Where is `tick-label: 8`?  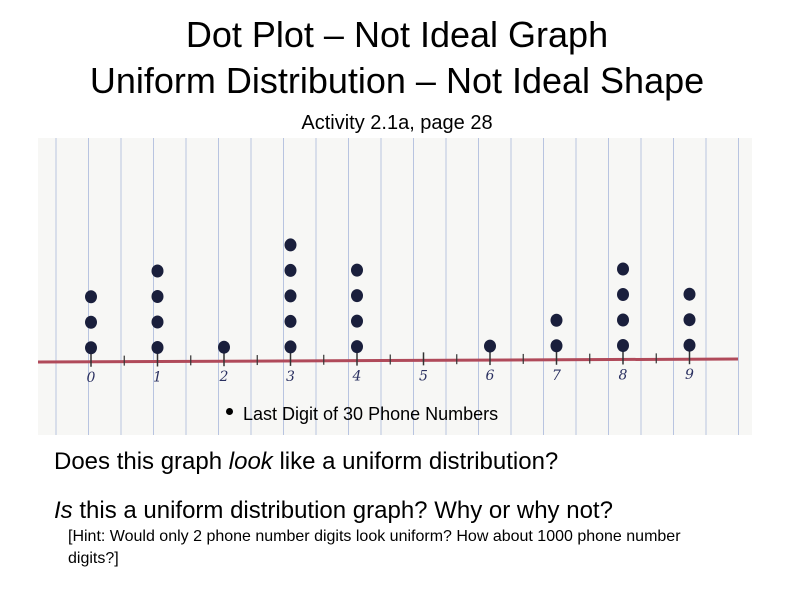
tick-label: 8 is located at coordinates (623, 375).